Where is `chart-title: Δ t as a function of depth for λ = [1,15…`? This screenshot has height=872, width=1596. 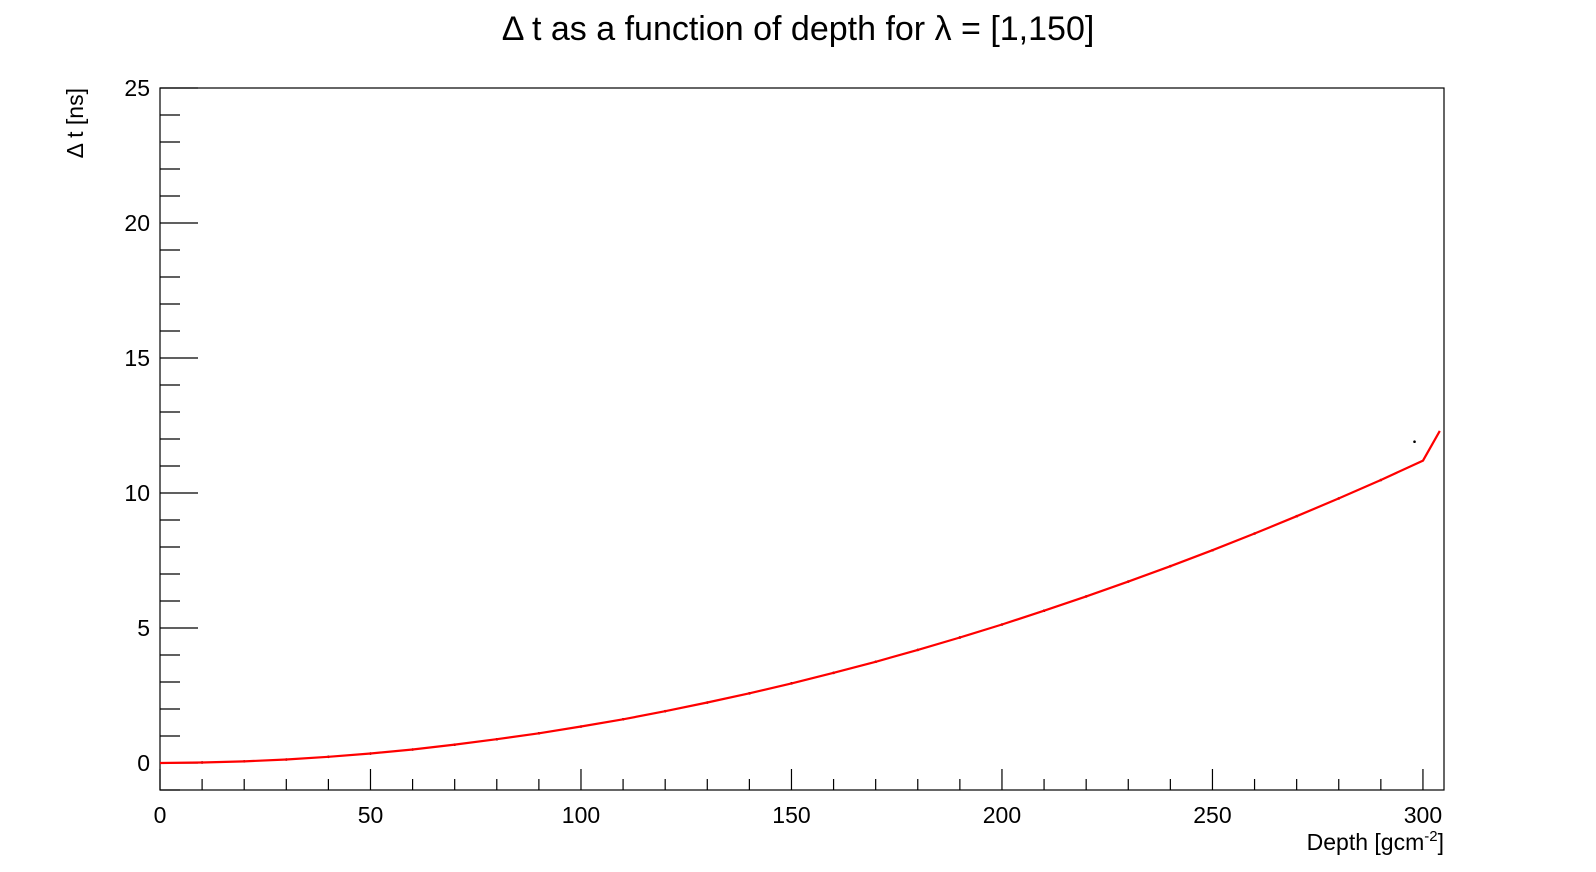
chart-title: Δ t as a function of depth for λ = [1,15… is located at coordinates (798, 29).